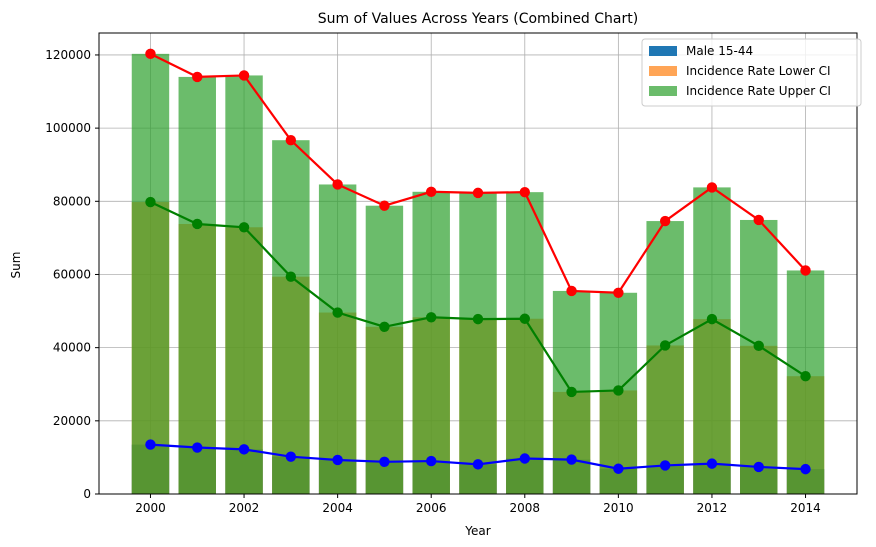  I want to click on y-tick-label: 120000, so click(68, 55).